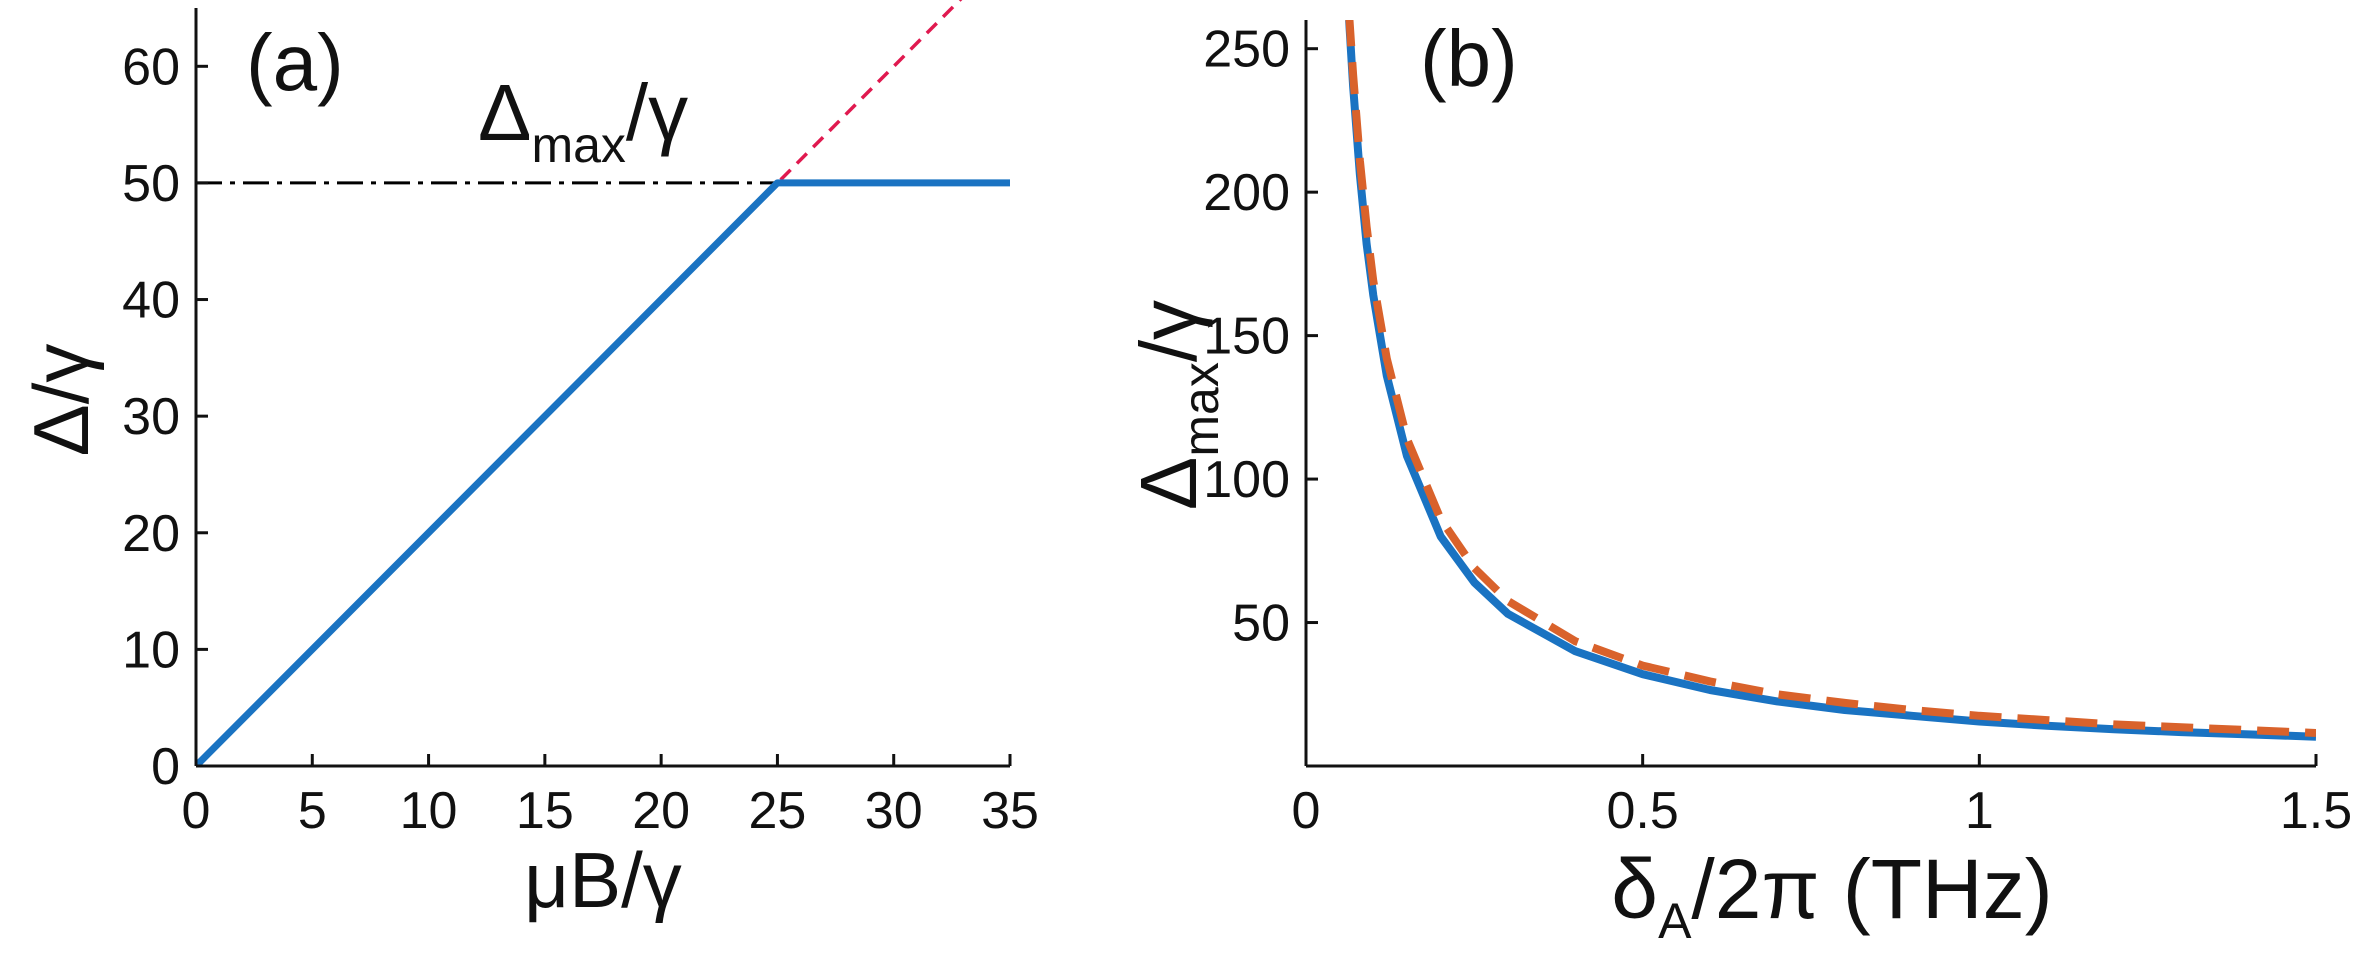 This screenshot has height=967, width=2362. Describe the element at coordinates (1176, 405) in the screenshot. I see `panel-b-y-label: Δmax/γ` at that location.